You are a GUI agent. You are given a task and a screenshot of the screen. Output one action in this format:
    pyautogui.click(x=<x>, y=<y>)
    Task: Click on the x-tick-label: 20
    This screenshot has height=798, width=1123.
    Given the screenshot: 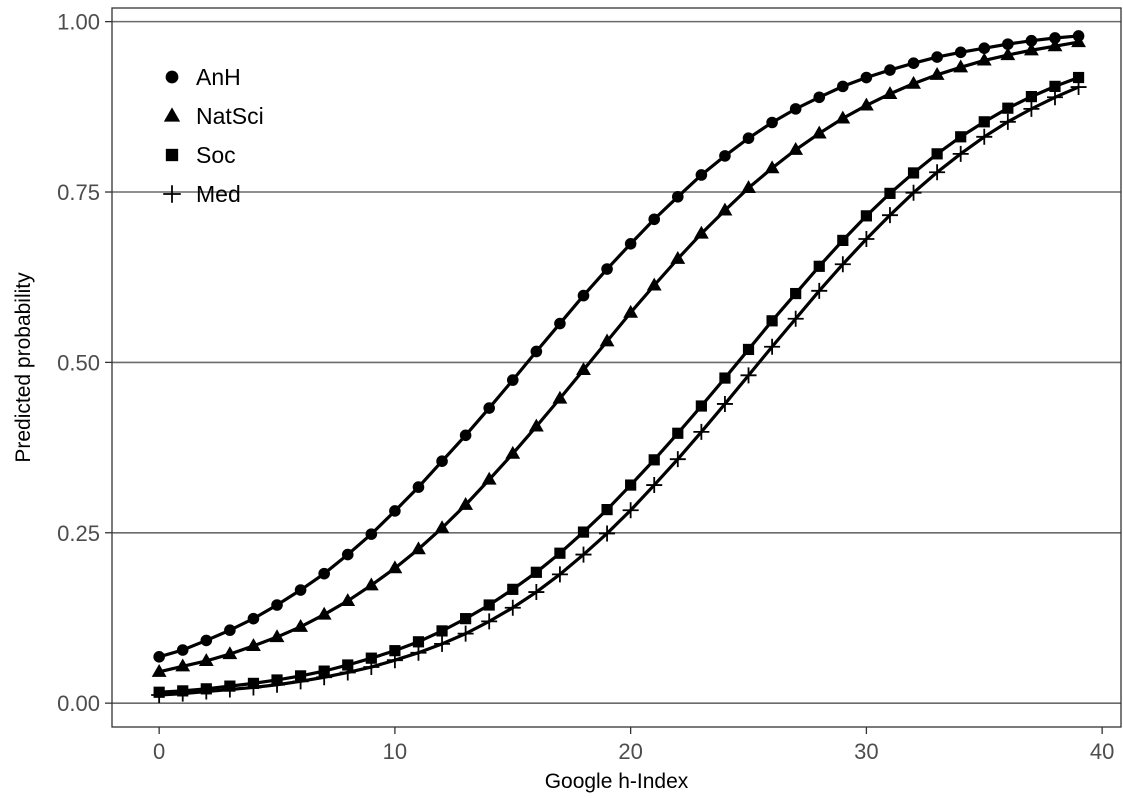 What is the action you would take?
    pyautogui.click(x=630, y=751)
    